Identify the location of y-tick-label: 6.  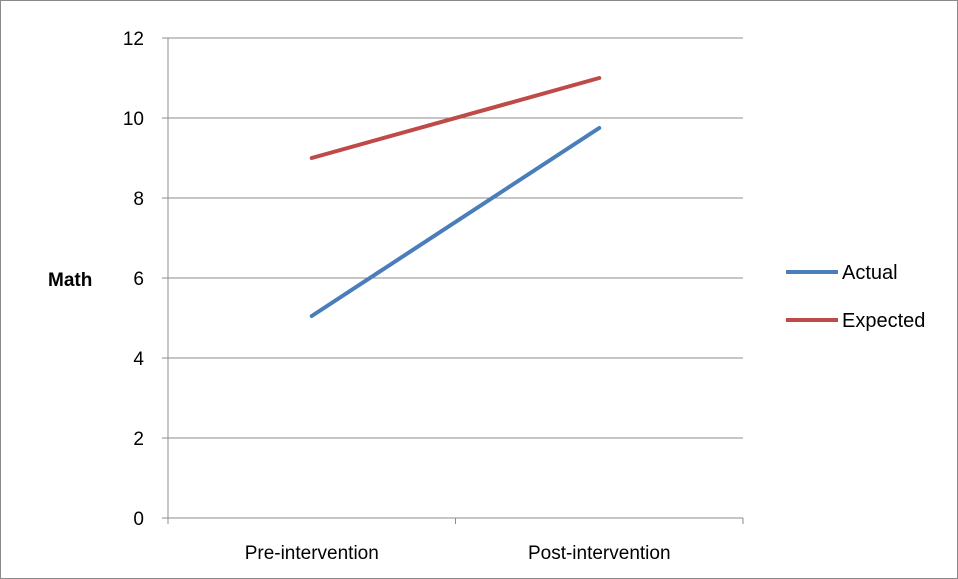
(138, 279).